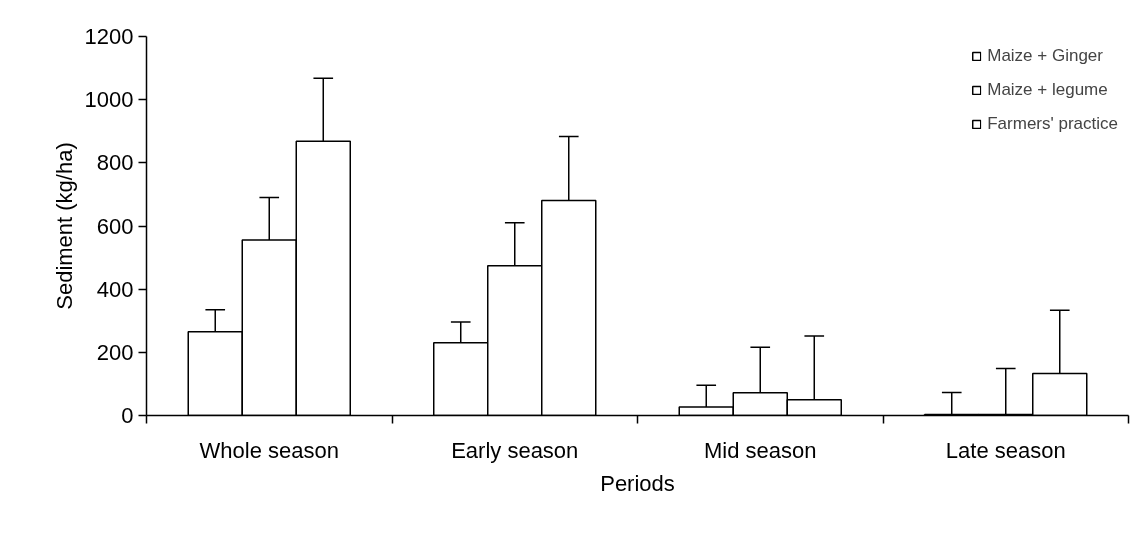 This screenshot has width=1142, height=539. What do you see at coordinates (515, 450) in the screenshot?
I see `x-tick-label: Early season` at bounding box center [515, 450].